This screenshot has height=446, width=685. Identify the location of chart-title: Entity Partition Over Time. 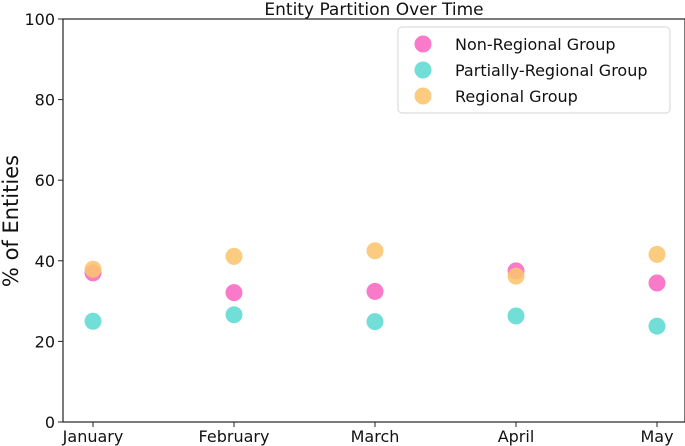
(373, 10).